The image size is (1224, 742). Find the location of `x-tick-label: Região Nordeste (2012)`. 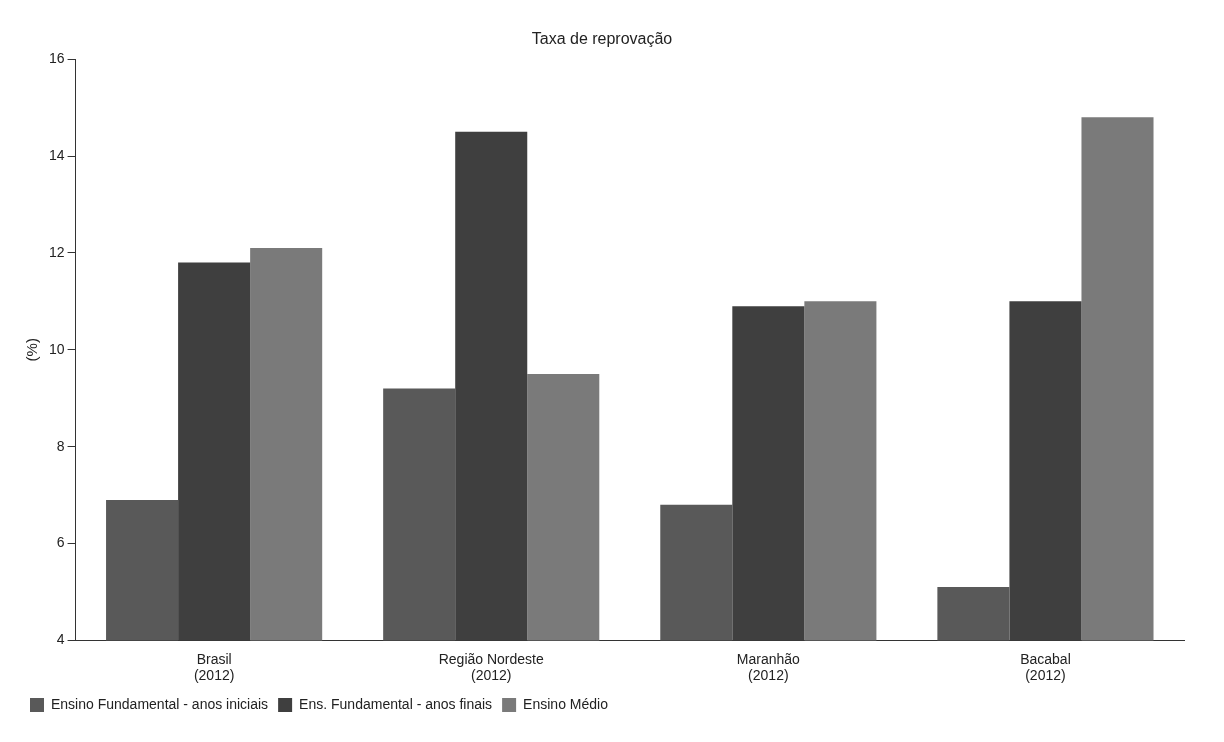

x-tick-label: Região Nordeste (2012) is located at coordinates (491, 667).